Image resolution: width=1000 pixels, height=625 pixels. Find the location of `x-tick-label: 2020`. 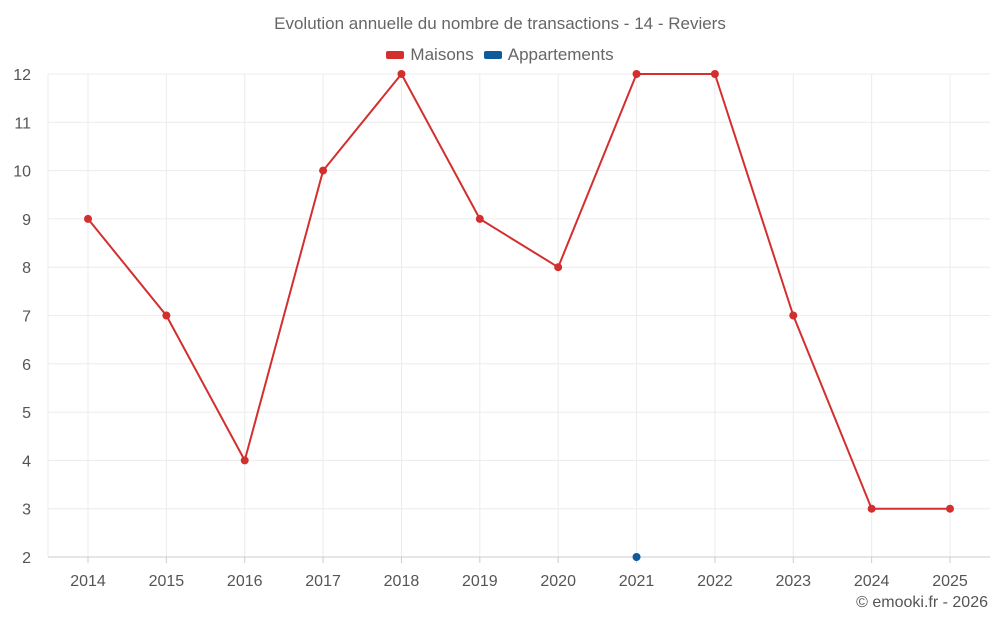

x-tick-label: 2020 is located at coordinates (558, 581).